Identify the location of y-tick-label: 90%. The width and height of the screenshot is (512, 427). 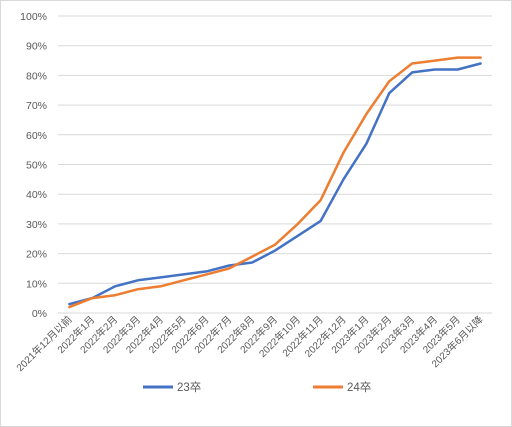
(36, 47).